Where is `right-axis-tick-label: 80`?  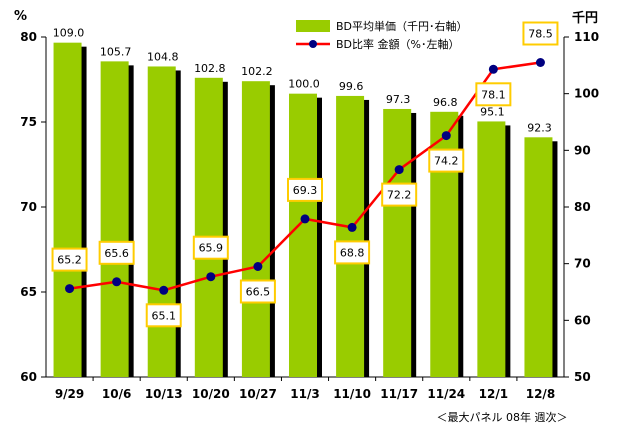
right-axis-tick-label: 80 is located at coordinates (582, 207).